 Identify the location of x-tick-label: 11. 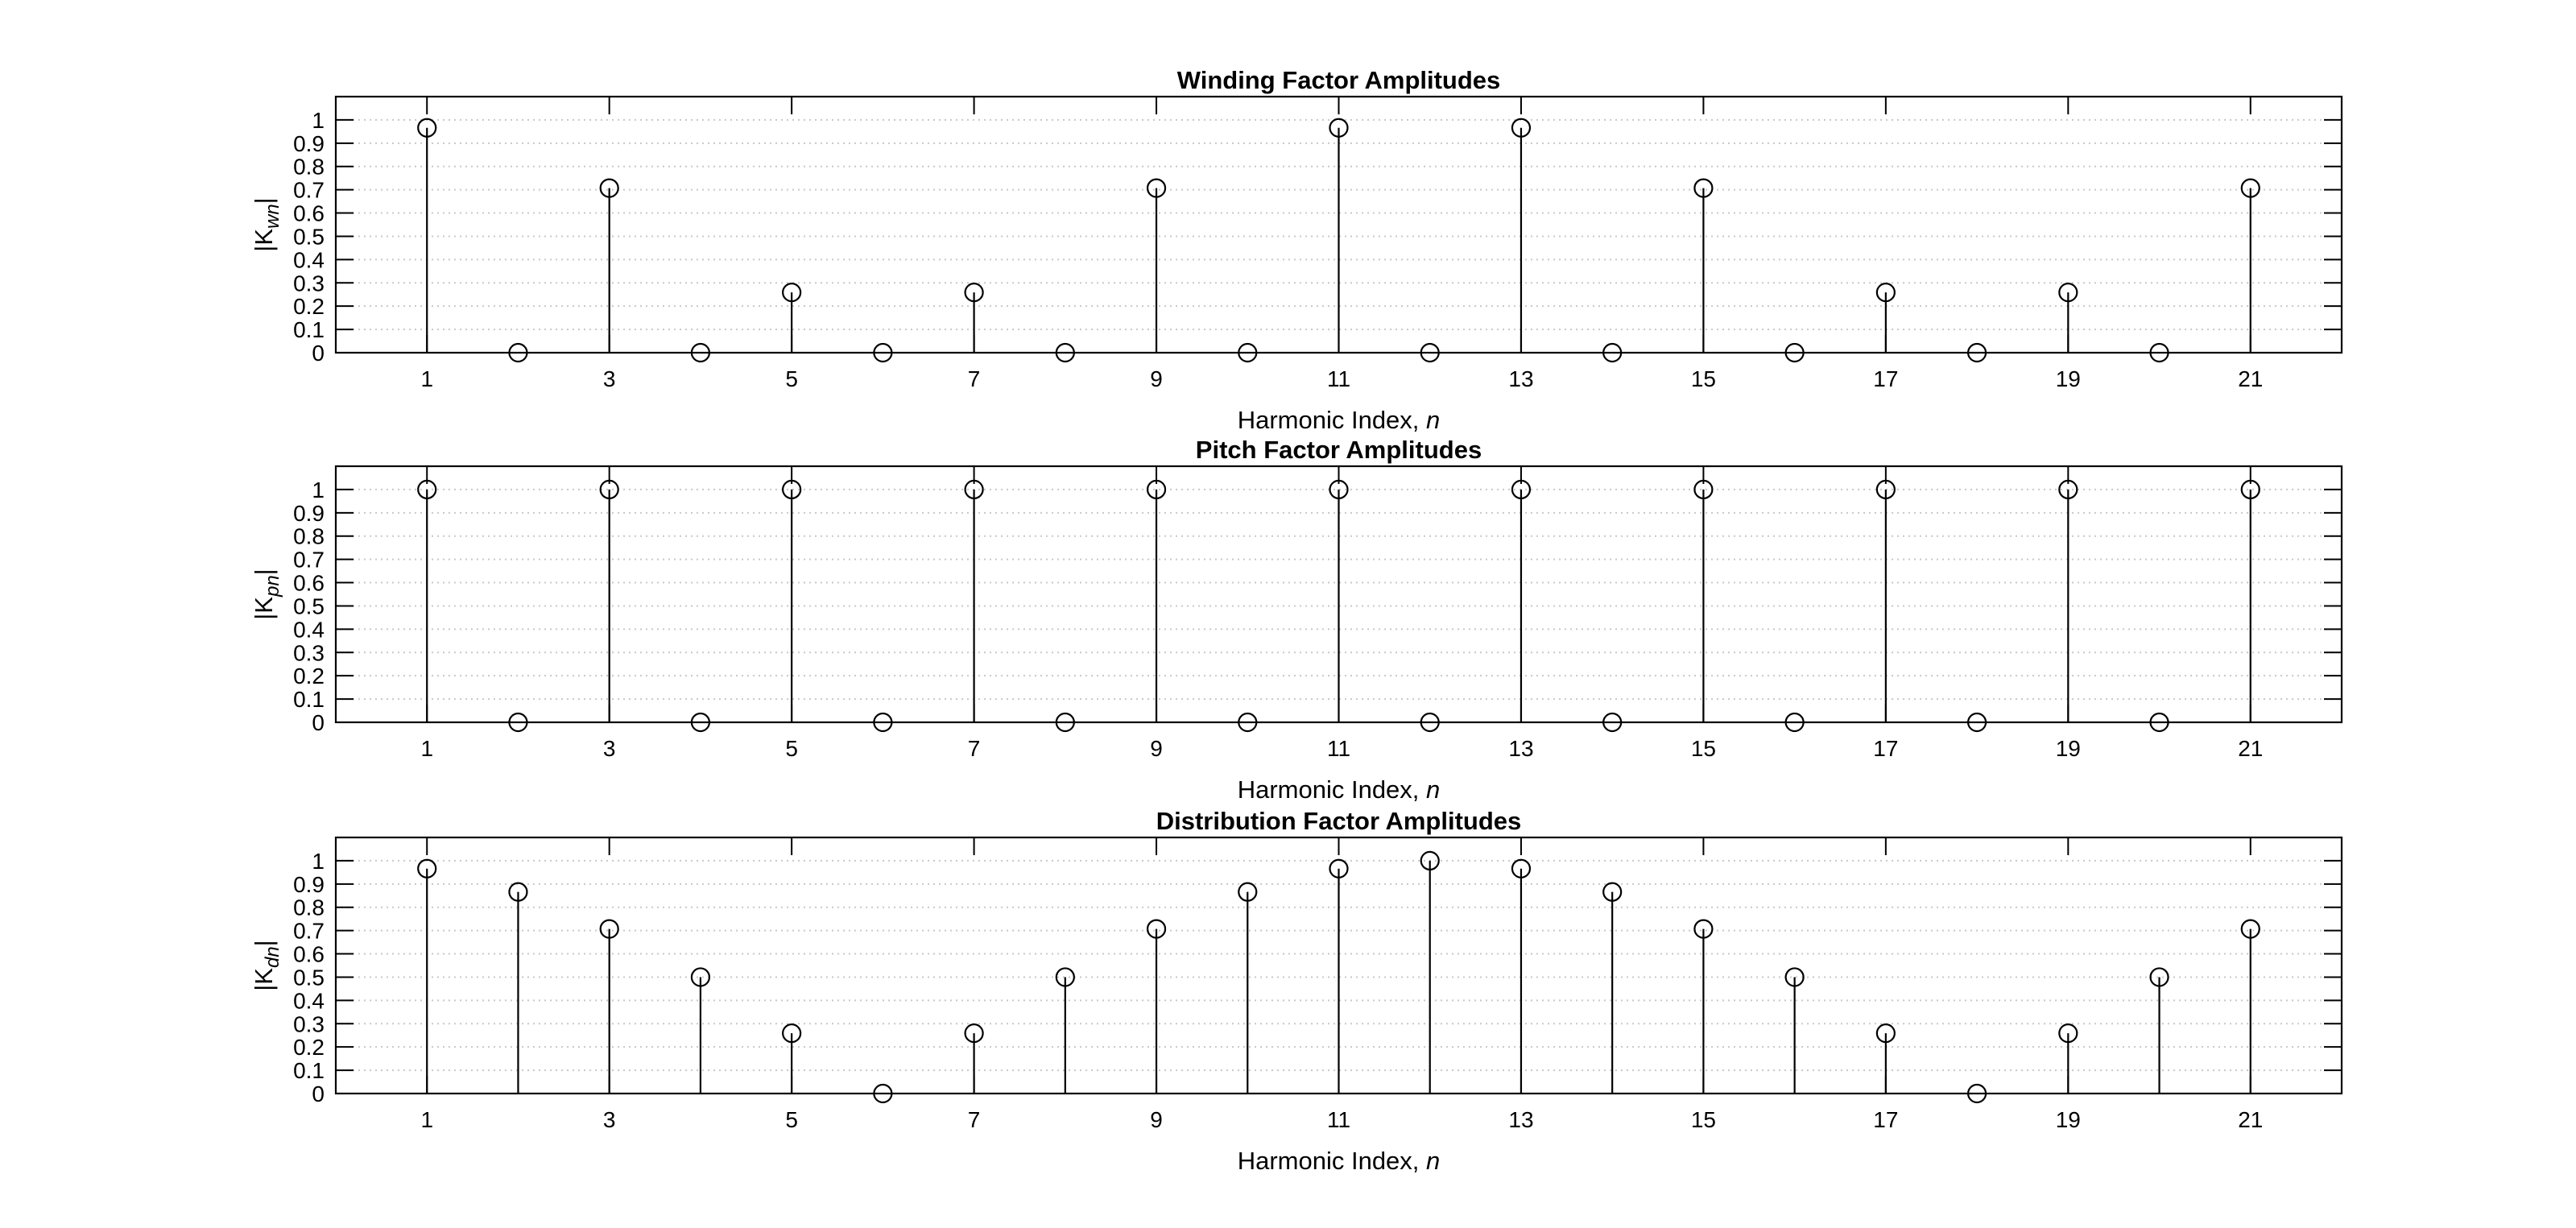
(1338, 748).